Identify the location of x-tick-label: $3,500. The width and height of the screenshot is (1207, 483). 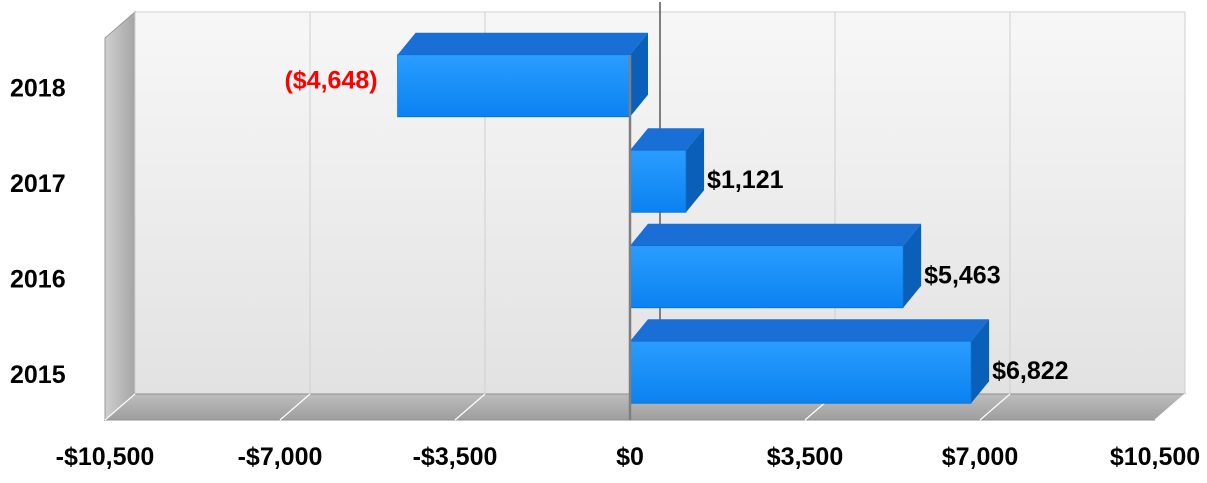
(805, 457).